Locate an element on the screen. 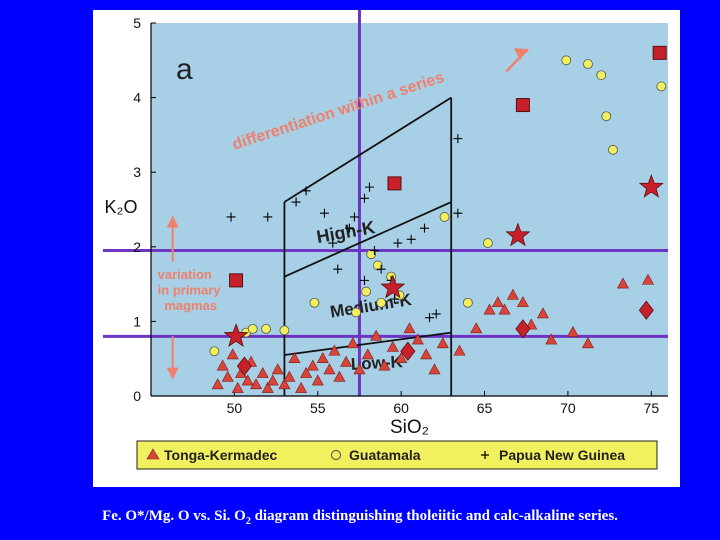  legend-guatamala-marker is located at coordinates (336, 455).